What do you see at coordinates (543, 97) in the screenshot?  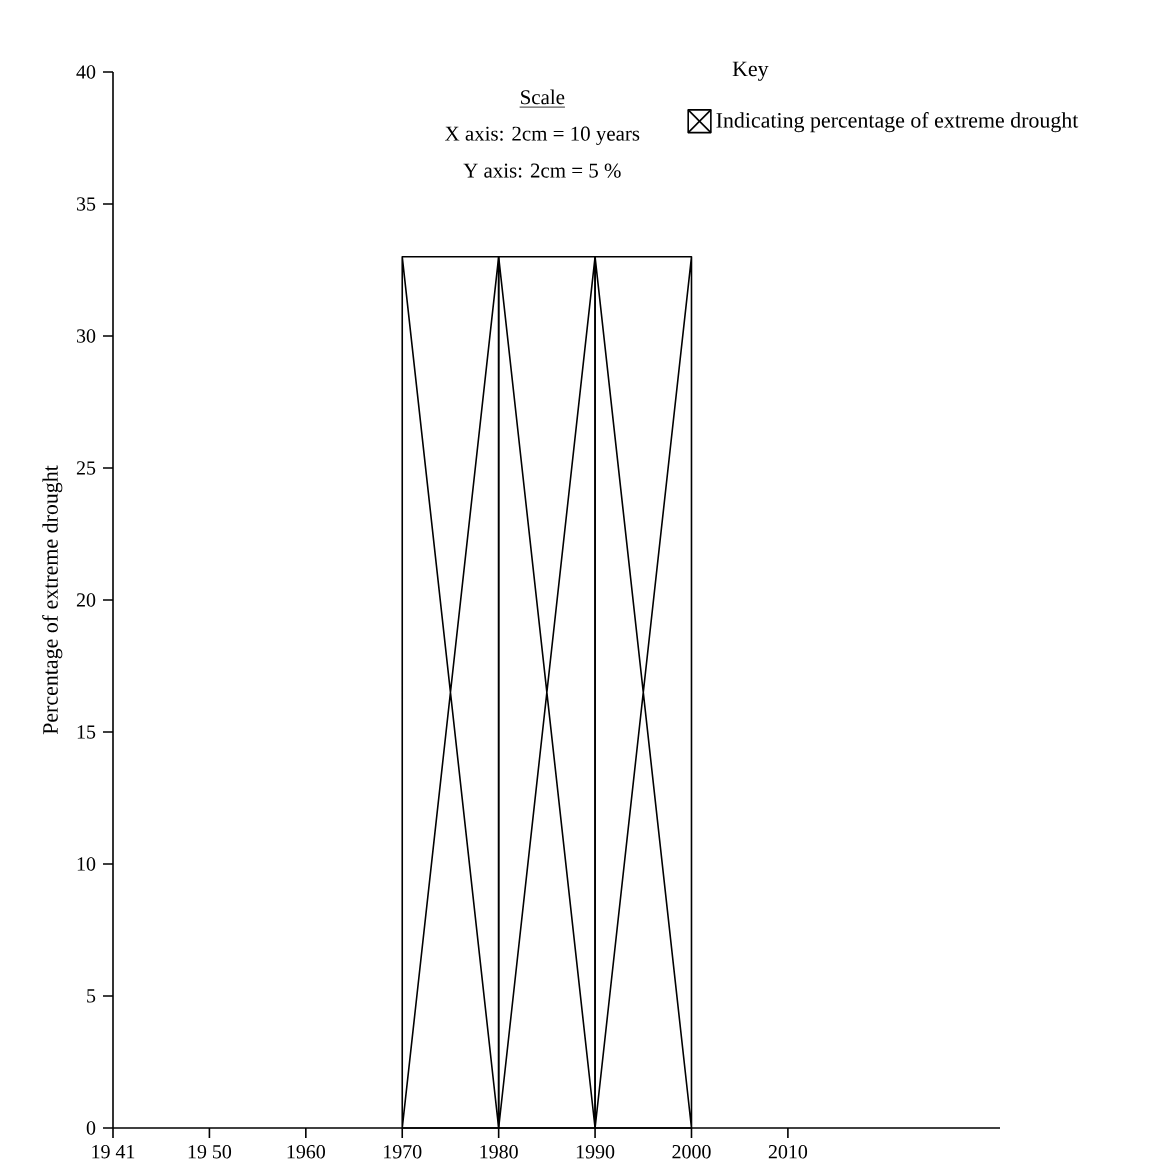 I see `annotation: Scale` at bounding box center [543, 97].